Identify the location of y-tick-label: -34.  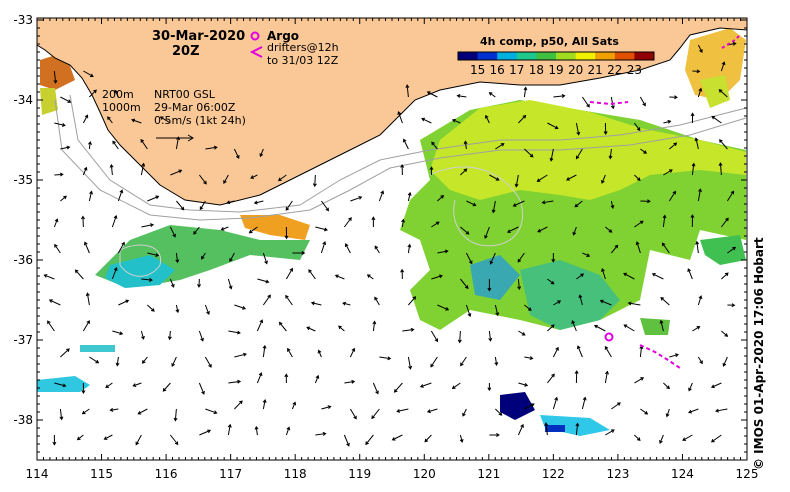
(23, 100).